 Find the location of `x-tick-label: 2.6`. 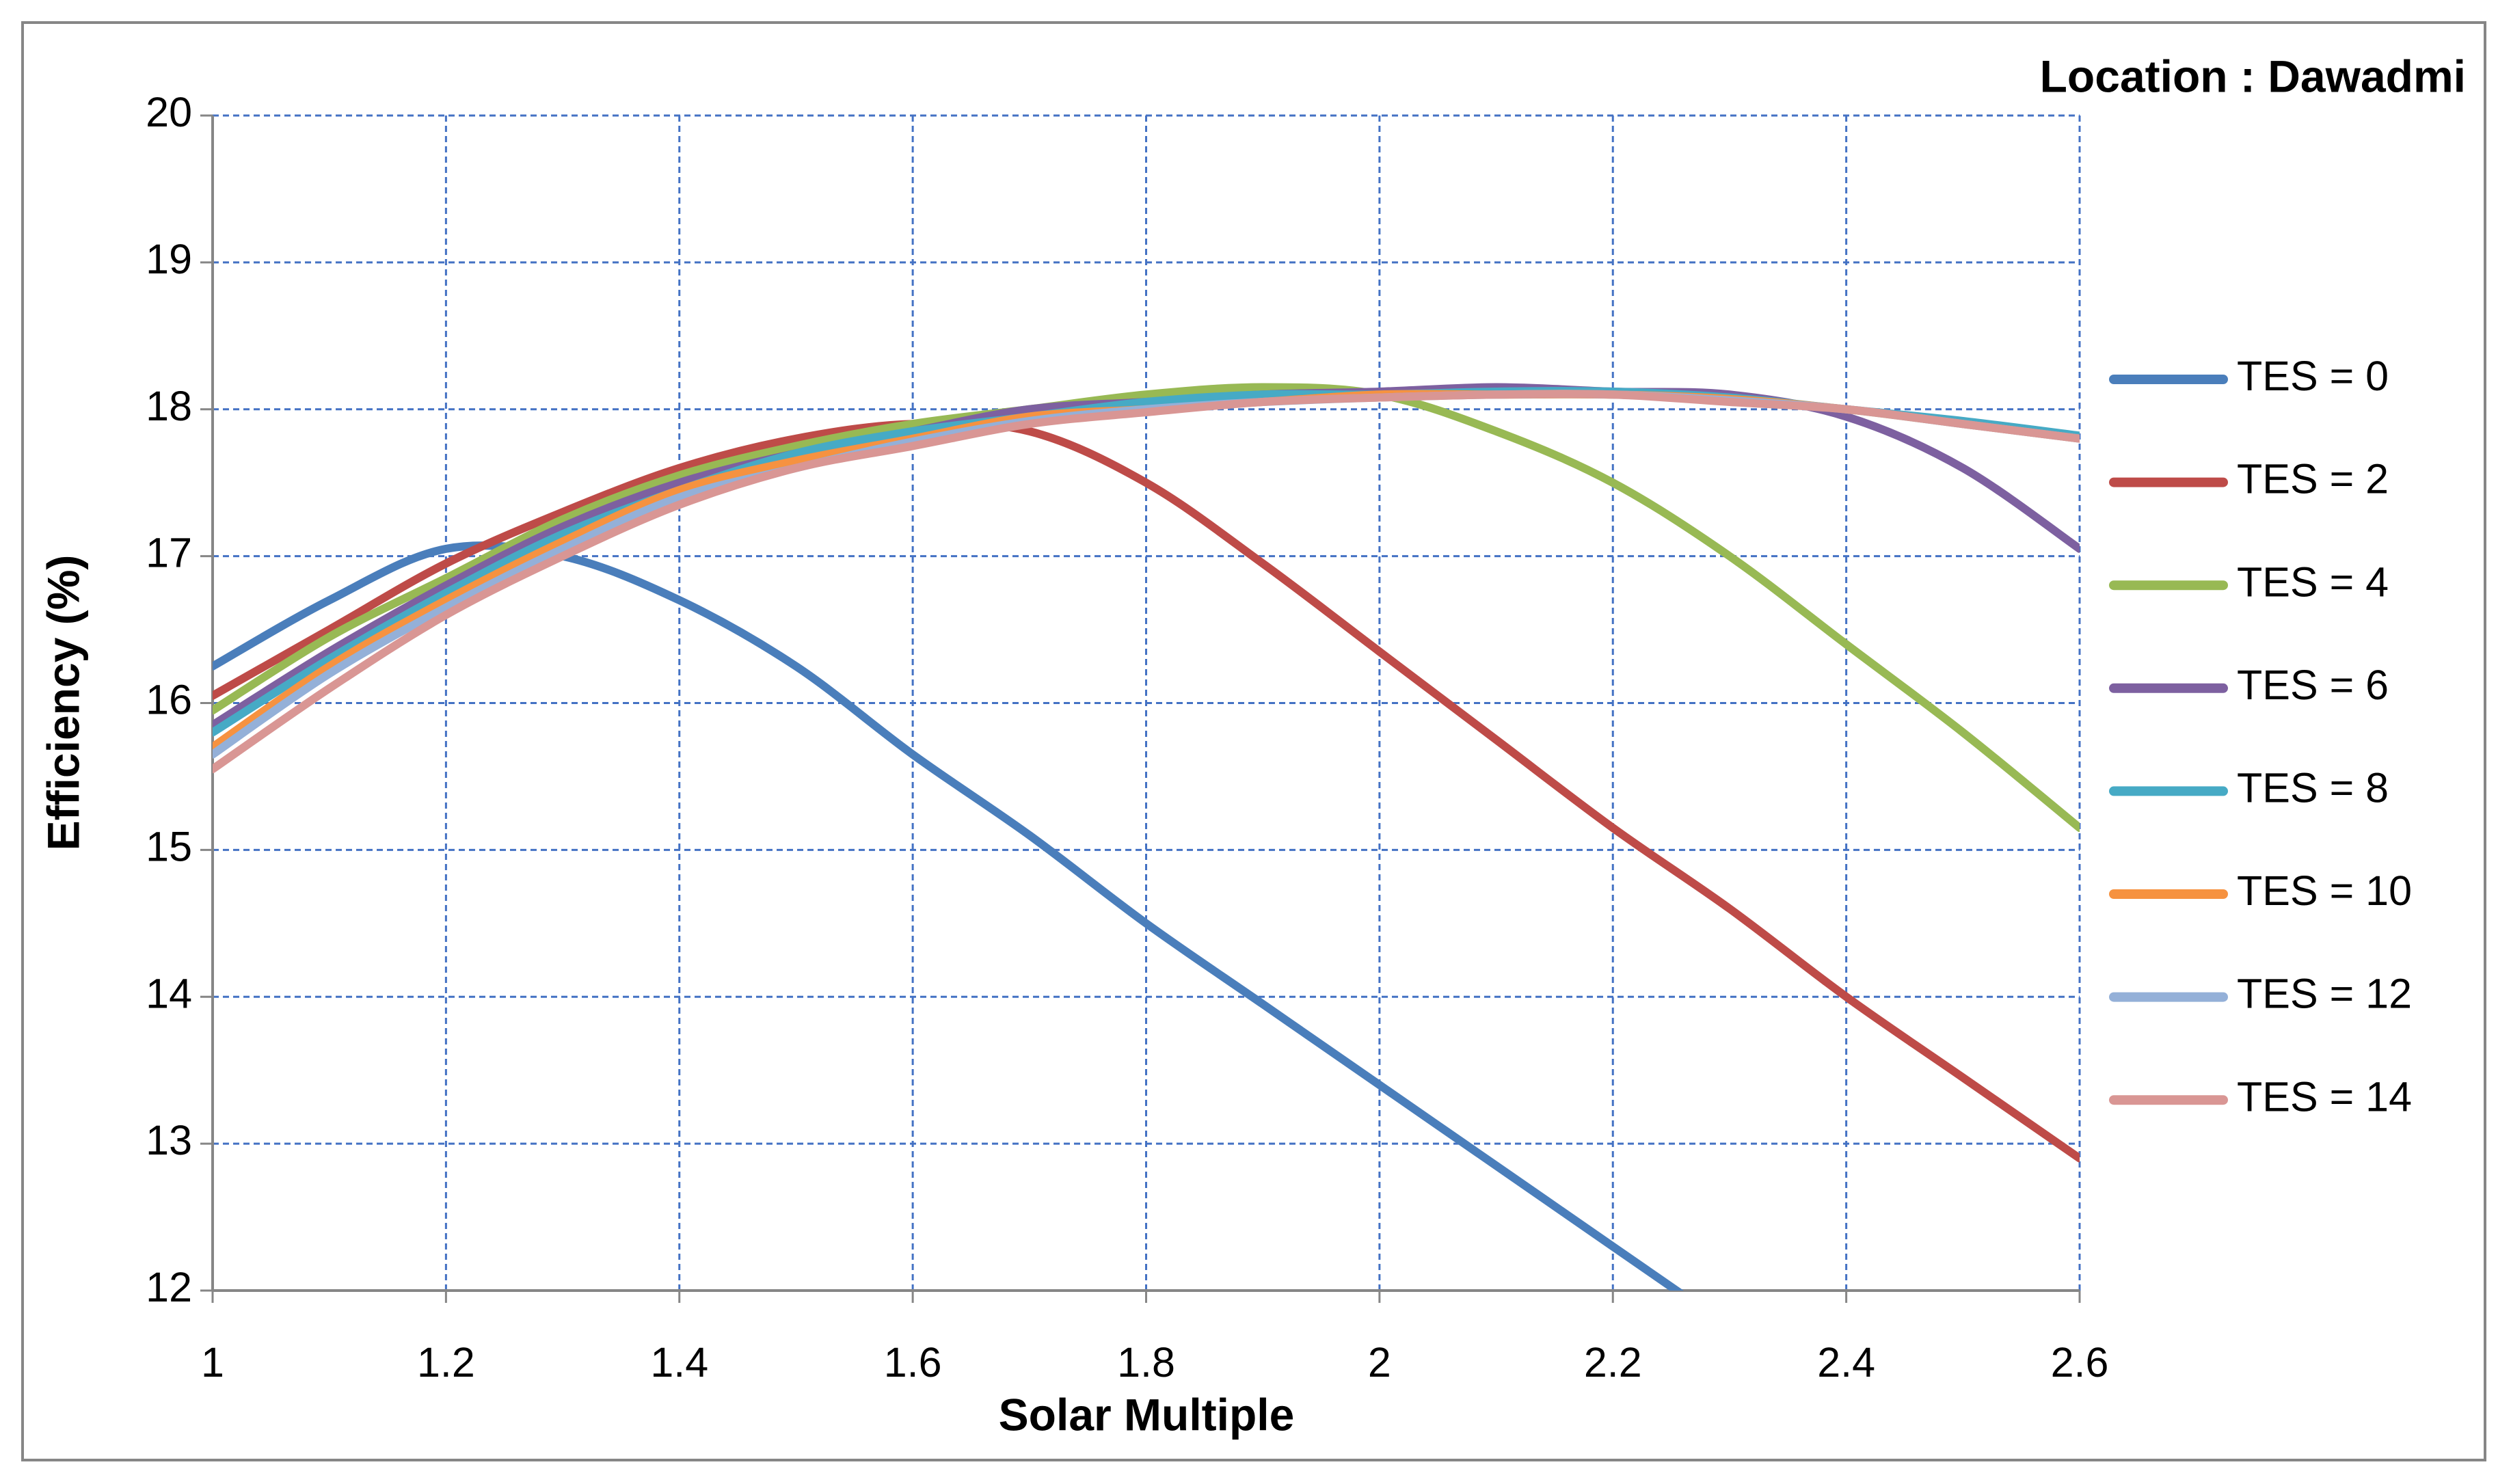

x-tick-label: 2.6 is located at coordinates (2080, 1362).